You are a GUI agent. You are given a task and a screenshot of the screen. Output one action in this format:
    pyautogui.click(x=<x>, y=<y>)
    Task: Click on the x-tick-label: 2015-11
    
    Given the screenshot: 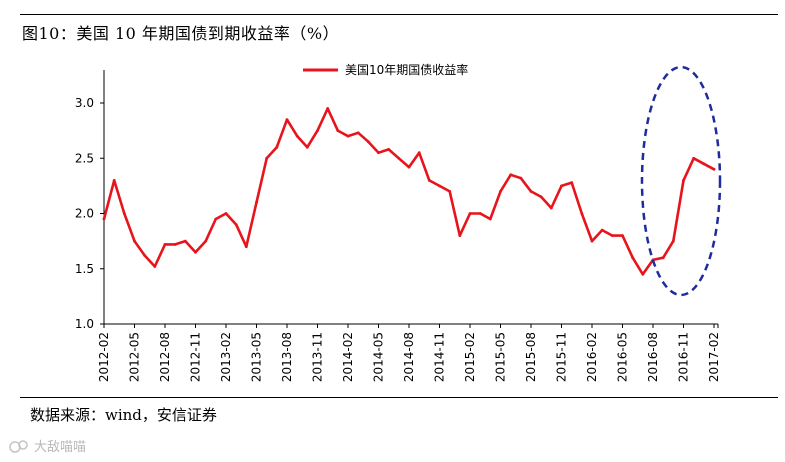 What is the action you would take?
    pyautogui.click(x=562, y=357)
    